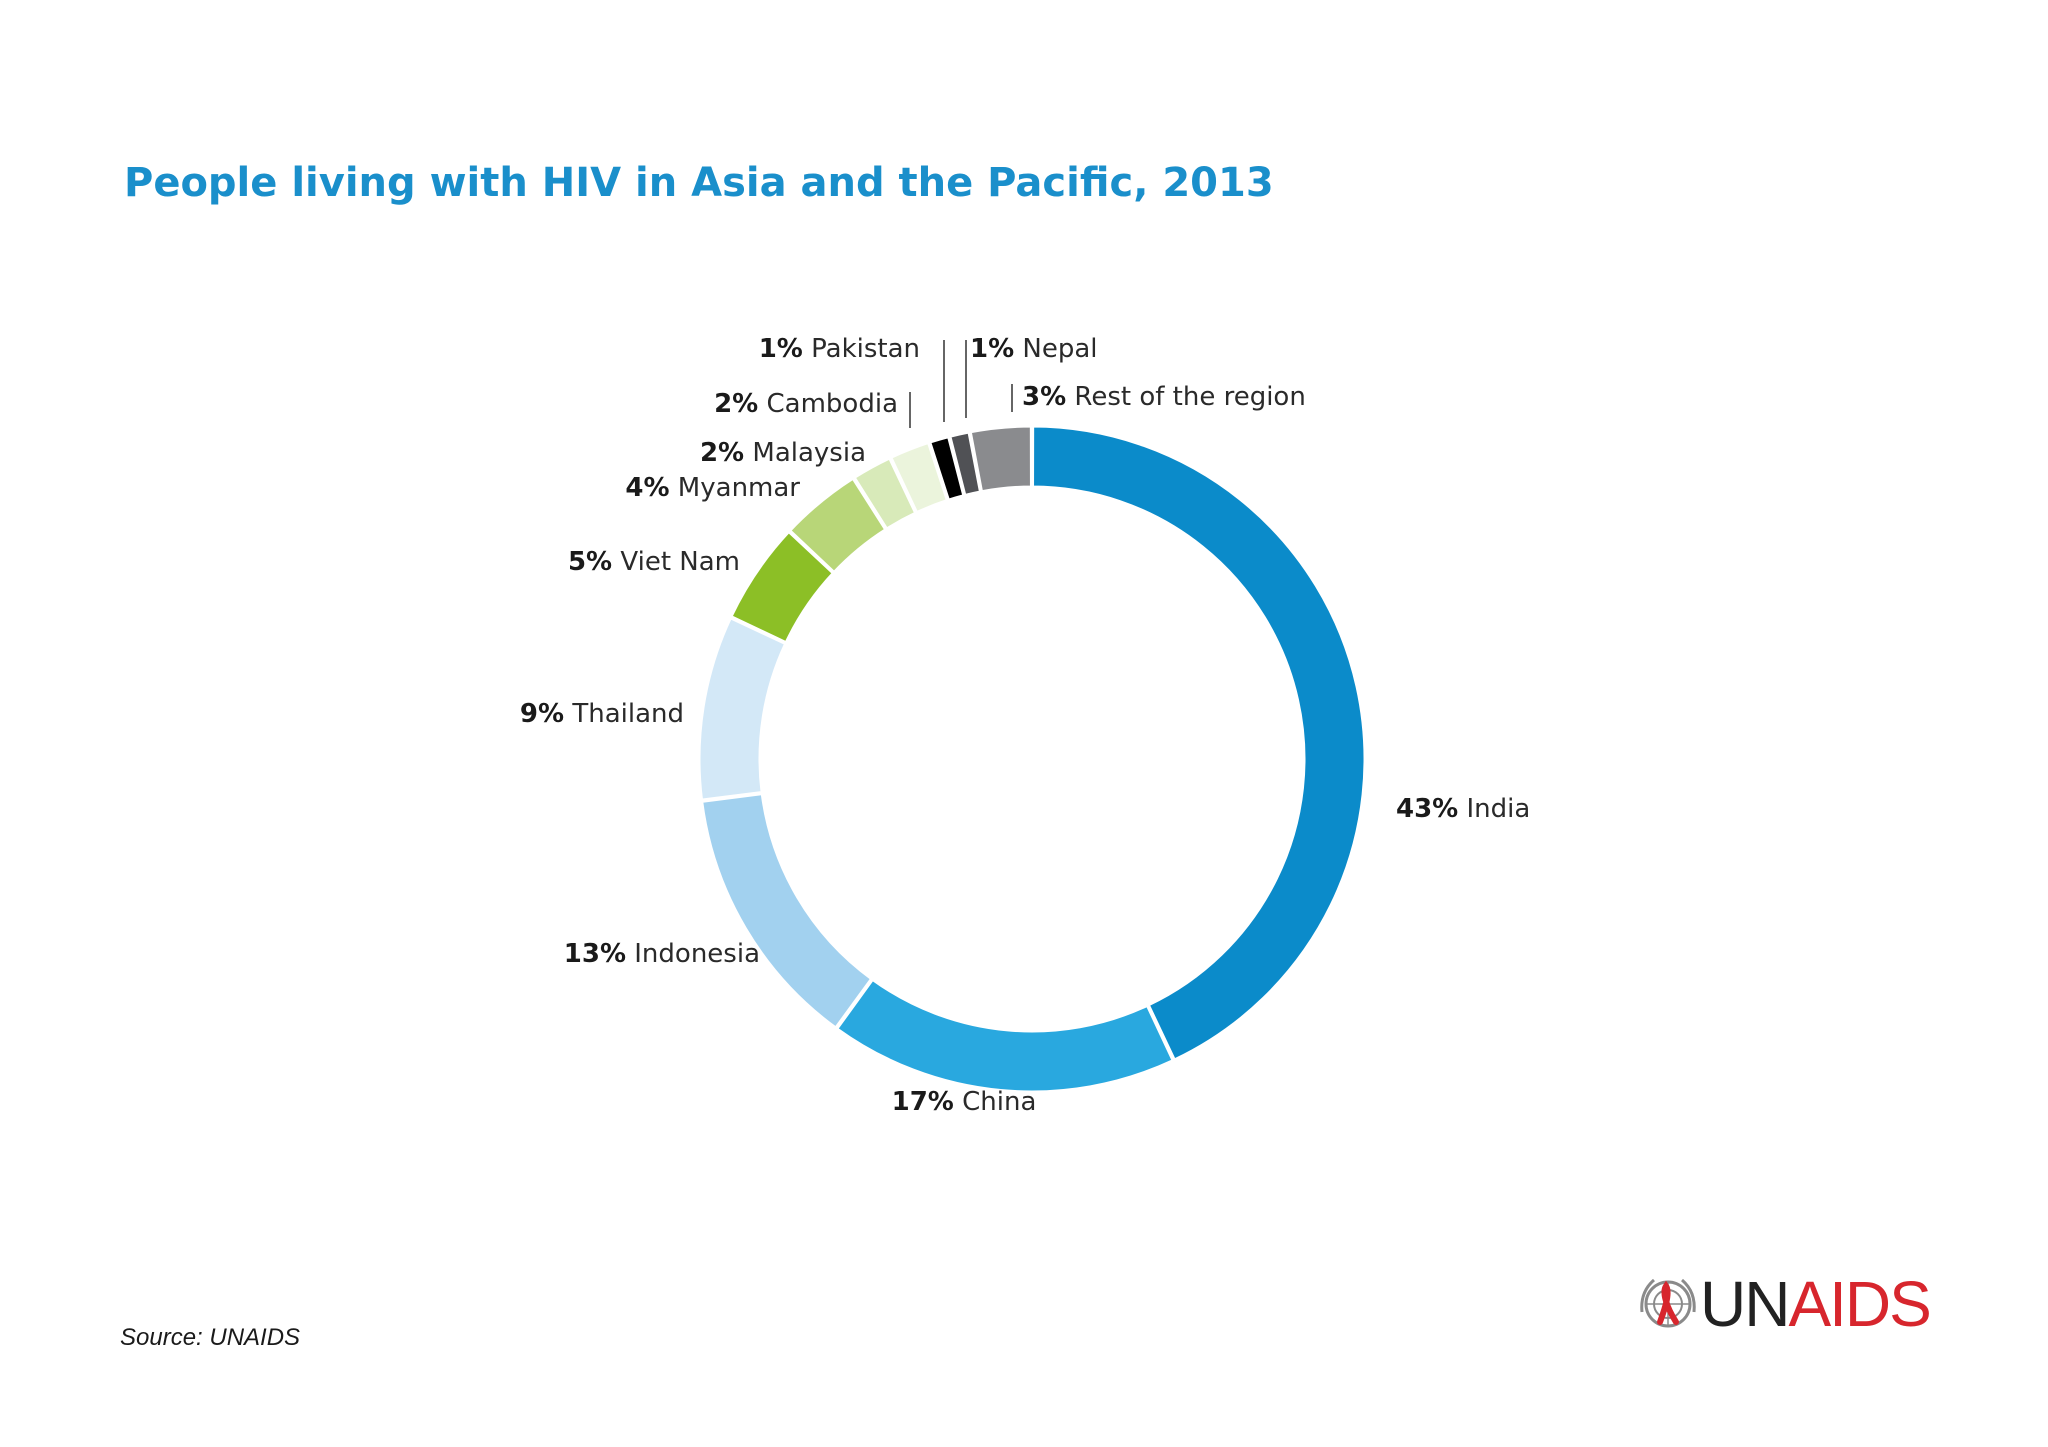 This screenshot has height=1447, width=2048. Describe the element at coordinates (805, 453) in the screenshot. I see `slice-label-name: Malaysia` at that location.